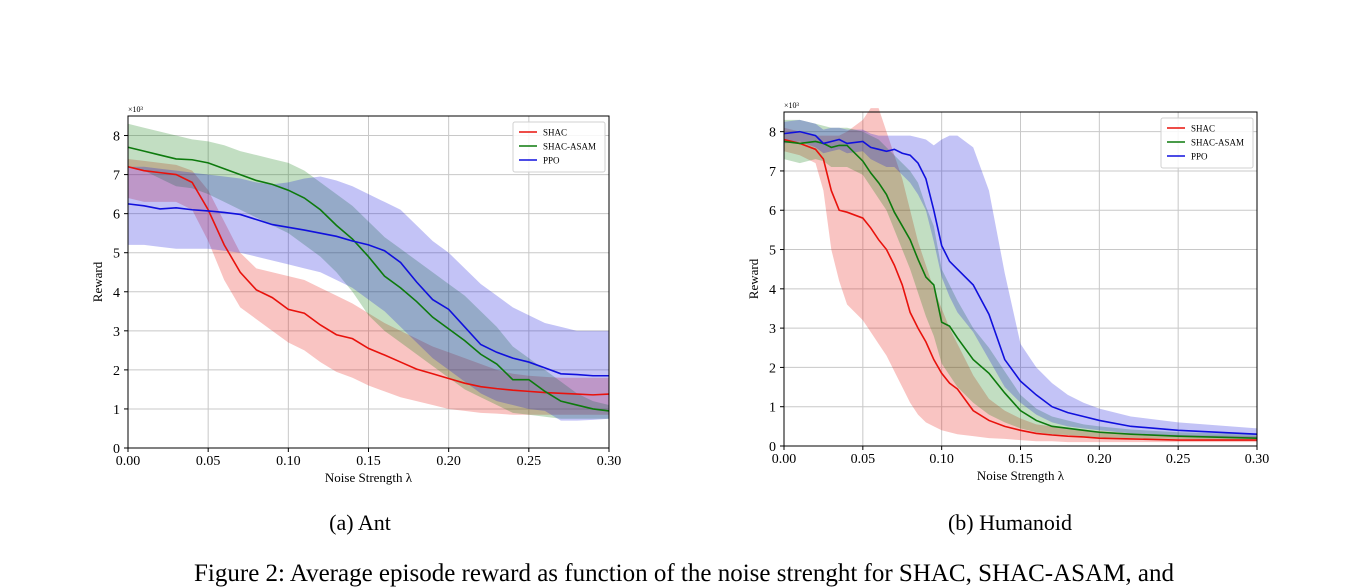  What do you see at coordinates (116, 410) in the screenshot?
I see `chart-ant-ytick-label-1: 1` at bounding box center [116, 410].